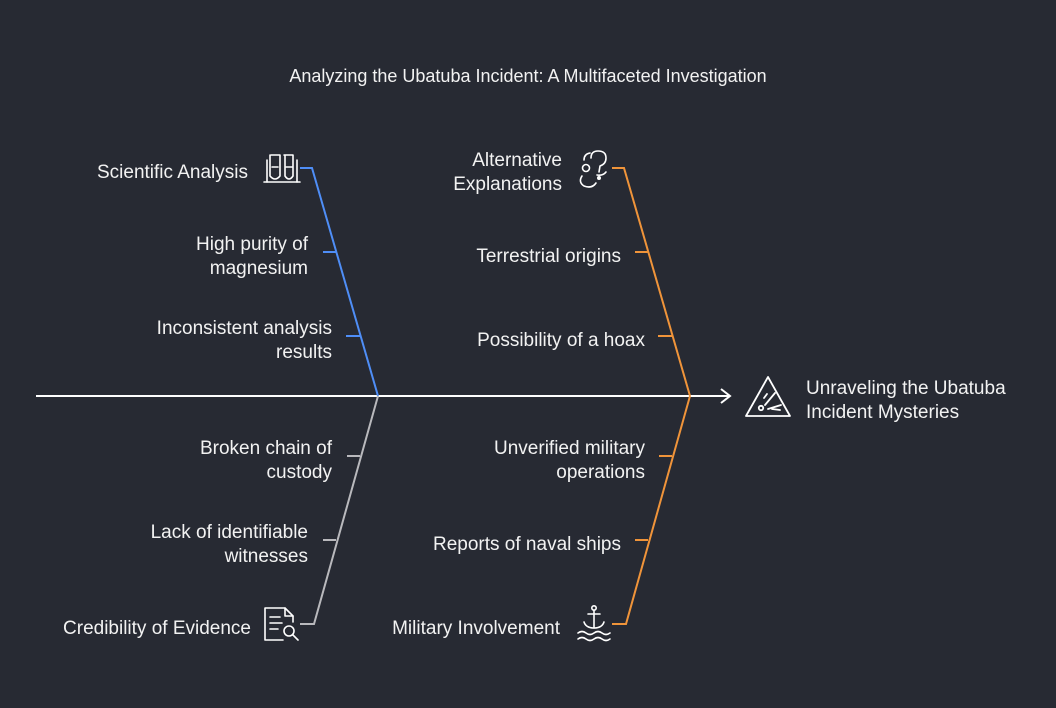  Describe the element at coordinates (594, 623) in the screenshot. I see `anchor-waves-icon` at that location.